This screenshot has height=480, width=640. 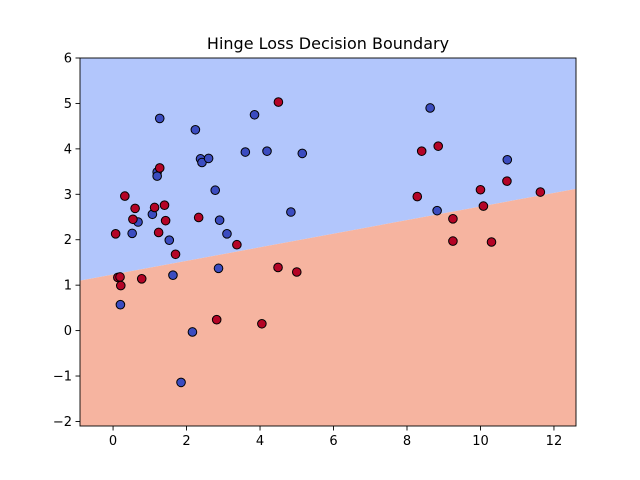 What do you see at coordinates (260, 441) in the screenshot?
I see `x-tick-label-4: 4` at bounding box center [260, 441].